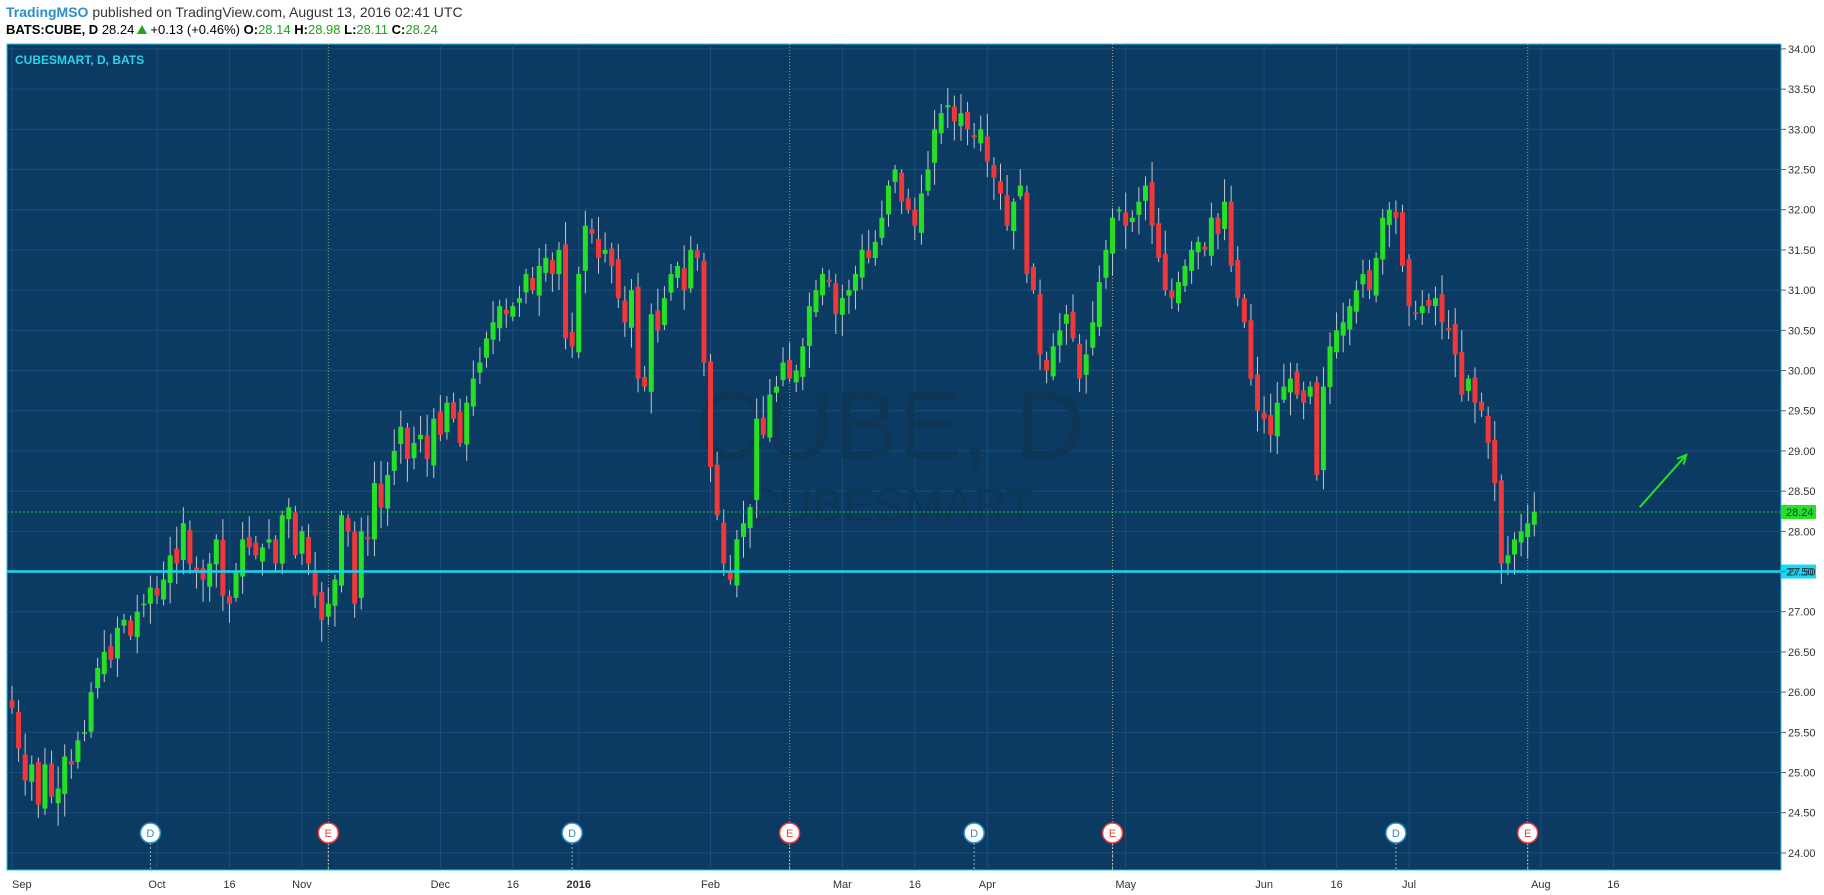 This screenshot has height=895, width=1824. I want to click on time-tick-label: Jul, so click(1409, 885).